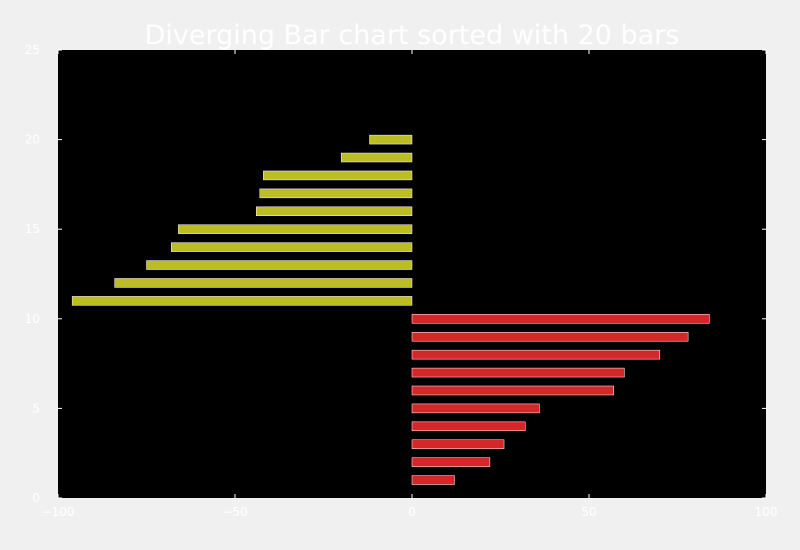 The image size is (800, 550). Describe the element at coordinates (412, 35) in the screenshot. I see `chart-title: Diverging Bar chart sorted with 20 bars` at that location.